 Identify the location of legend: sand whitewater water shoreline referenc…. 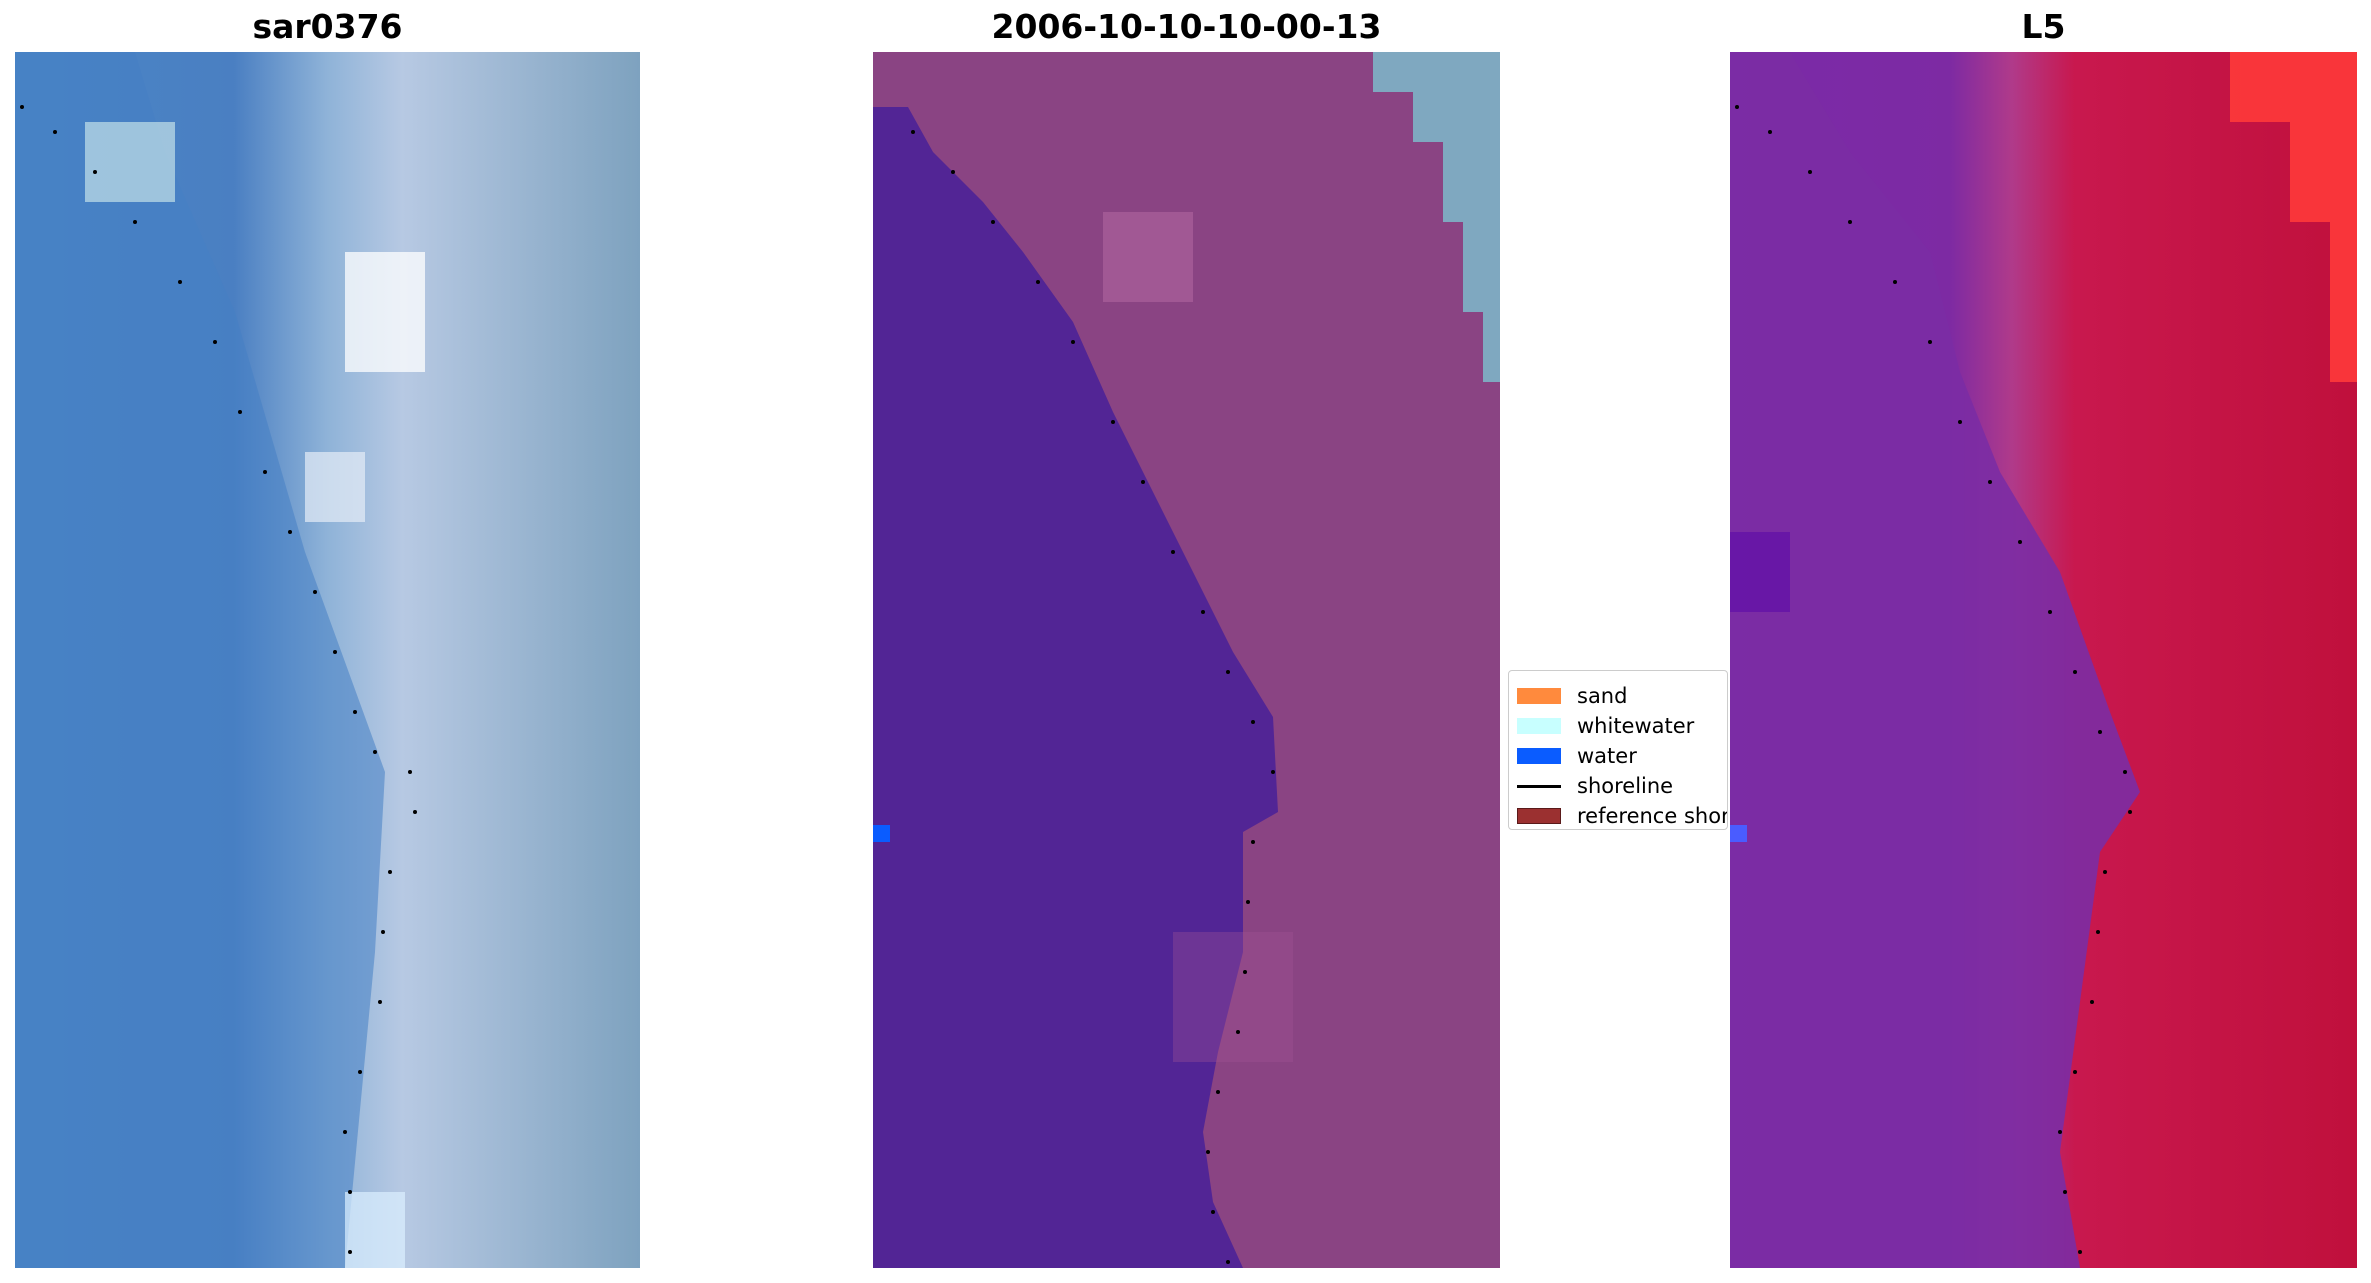
(1618, 750).